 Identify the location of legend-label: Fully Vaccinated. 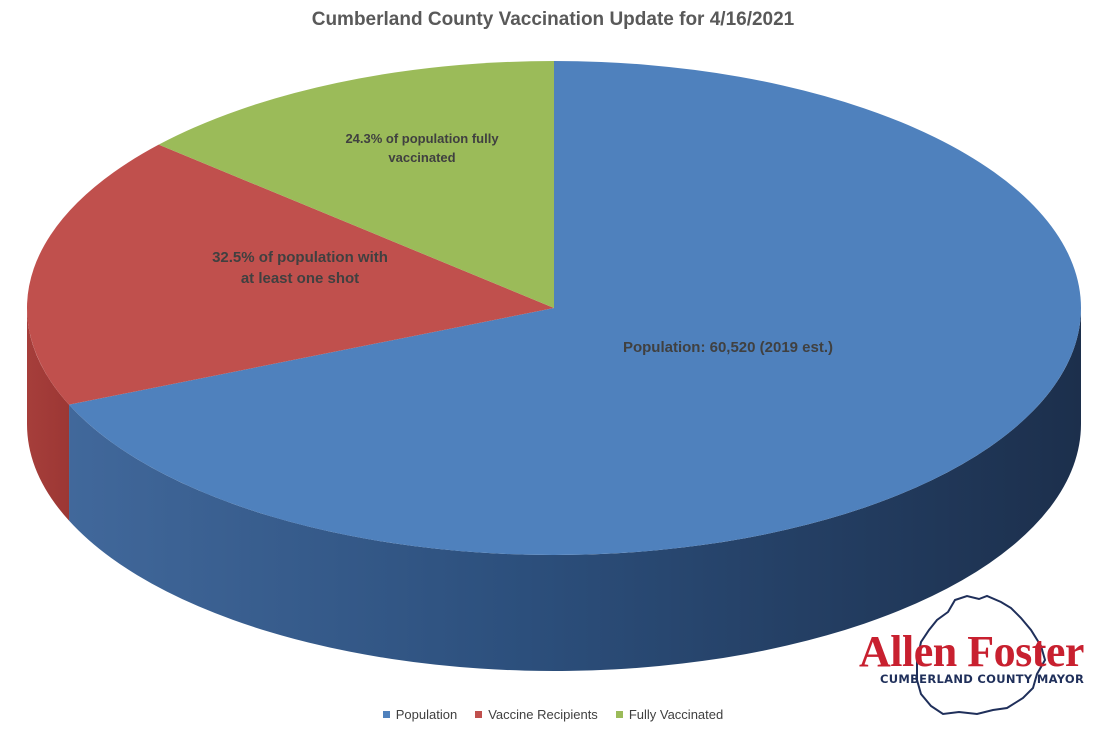
(676, 714).